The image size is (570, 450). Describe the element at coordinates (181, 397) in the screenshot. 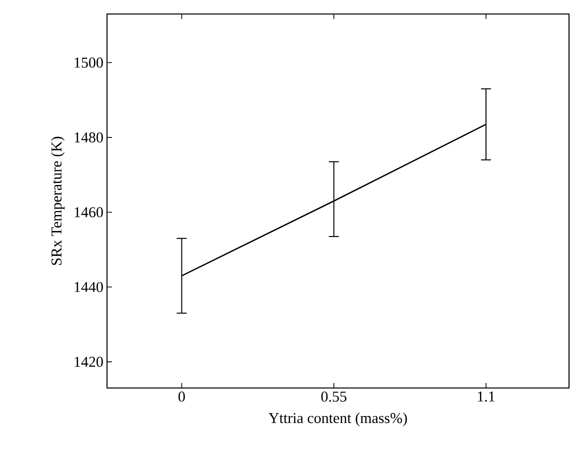

I see `x-tick-label: 0` at that location.